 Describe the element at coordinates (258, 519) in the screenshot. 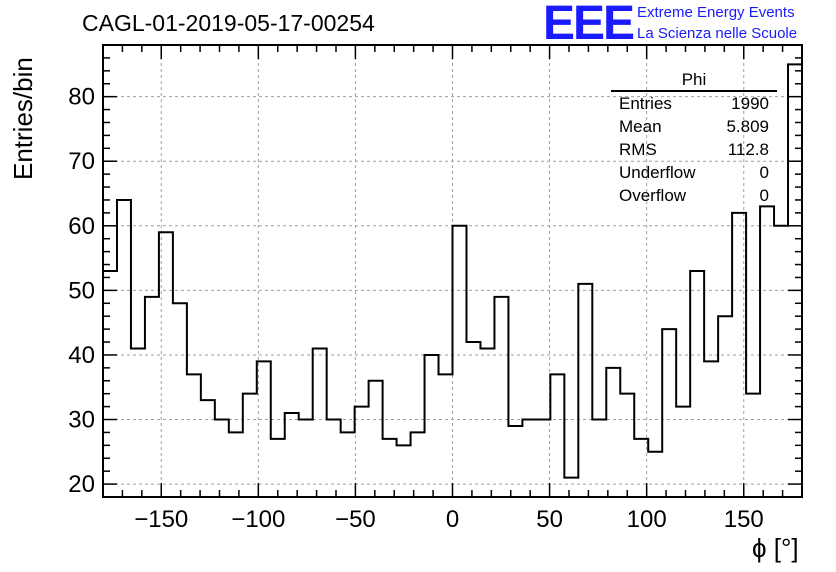

I see `x-tick-label: −100` at that location.